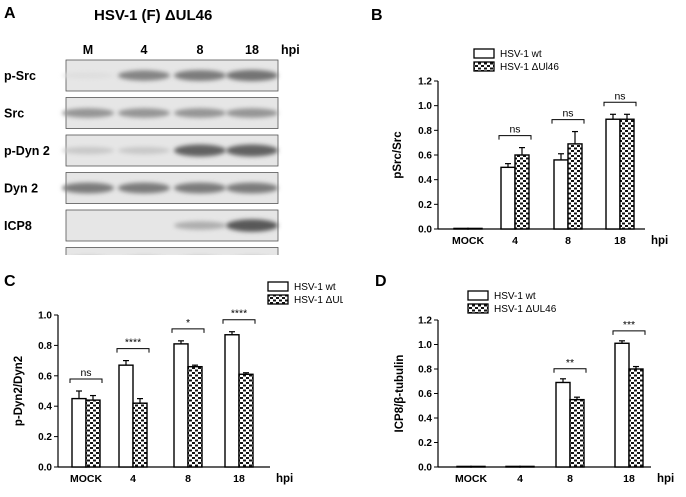  What do you see at coordinates (188, 323) in the screenshot?
I see `significance-label: *` at bounding box center [188, 323].